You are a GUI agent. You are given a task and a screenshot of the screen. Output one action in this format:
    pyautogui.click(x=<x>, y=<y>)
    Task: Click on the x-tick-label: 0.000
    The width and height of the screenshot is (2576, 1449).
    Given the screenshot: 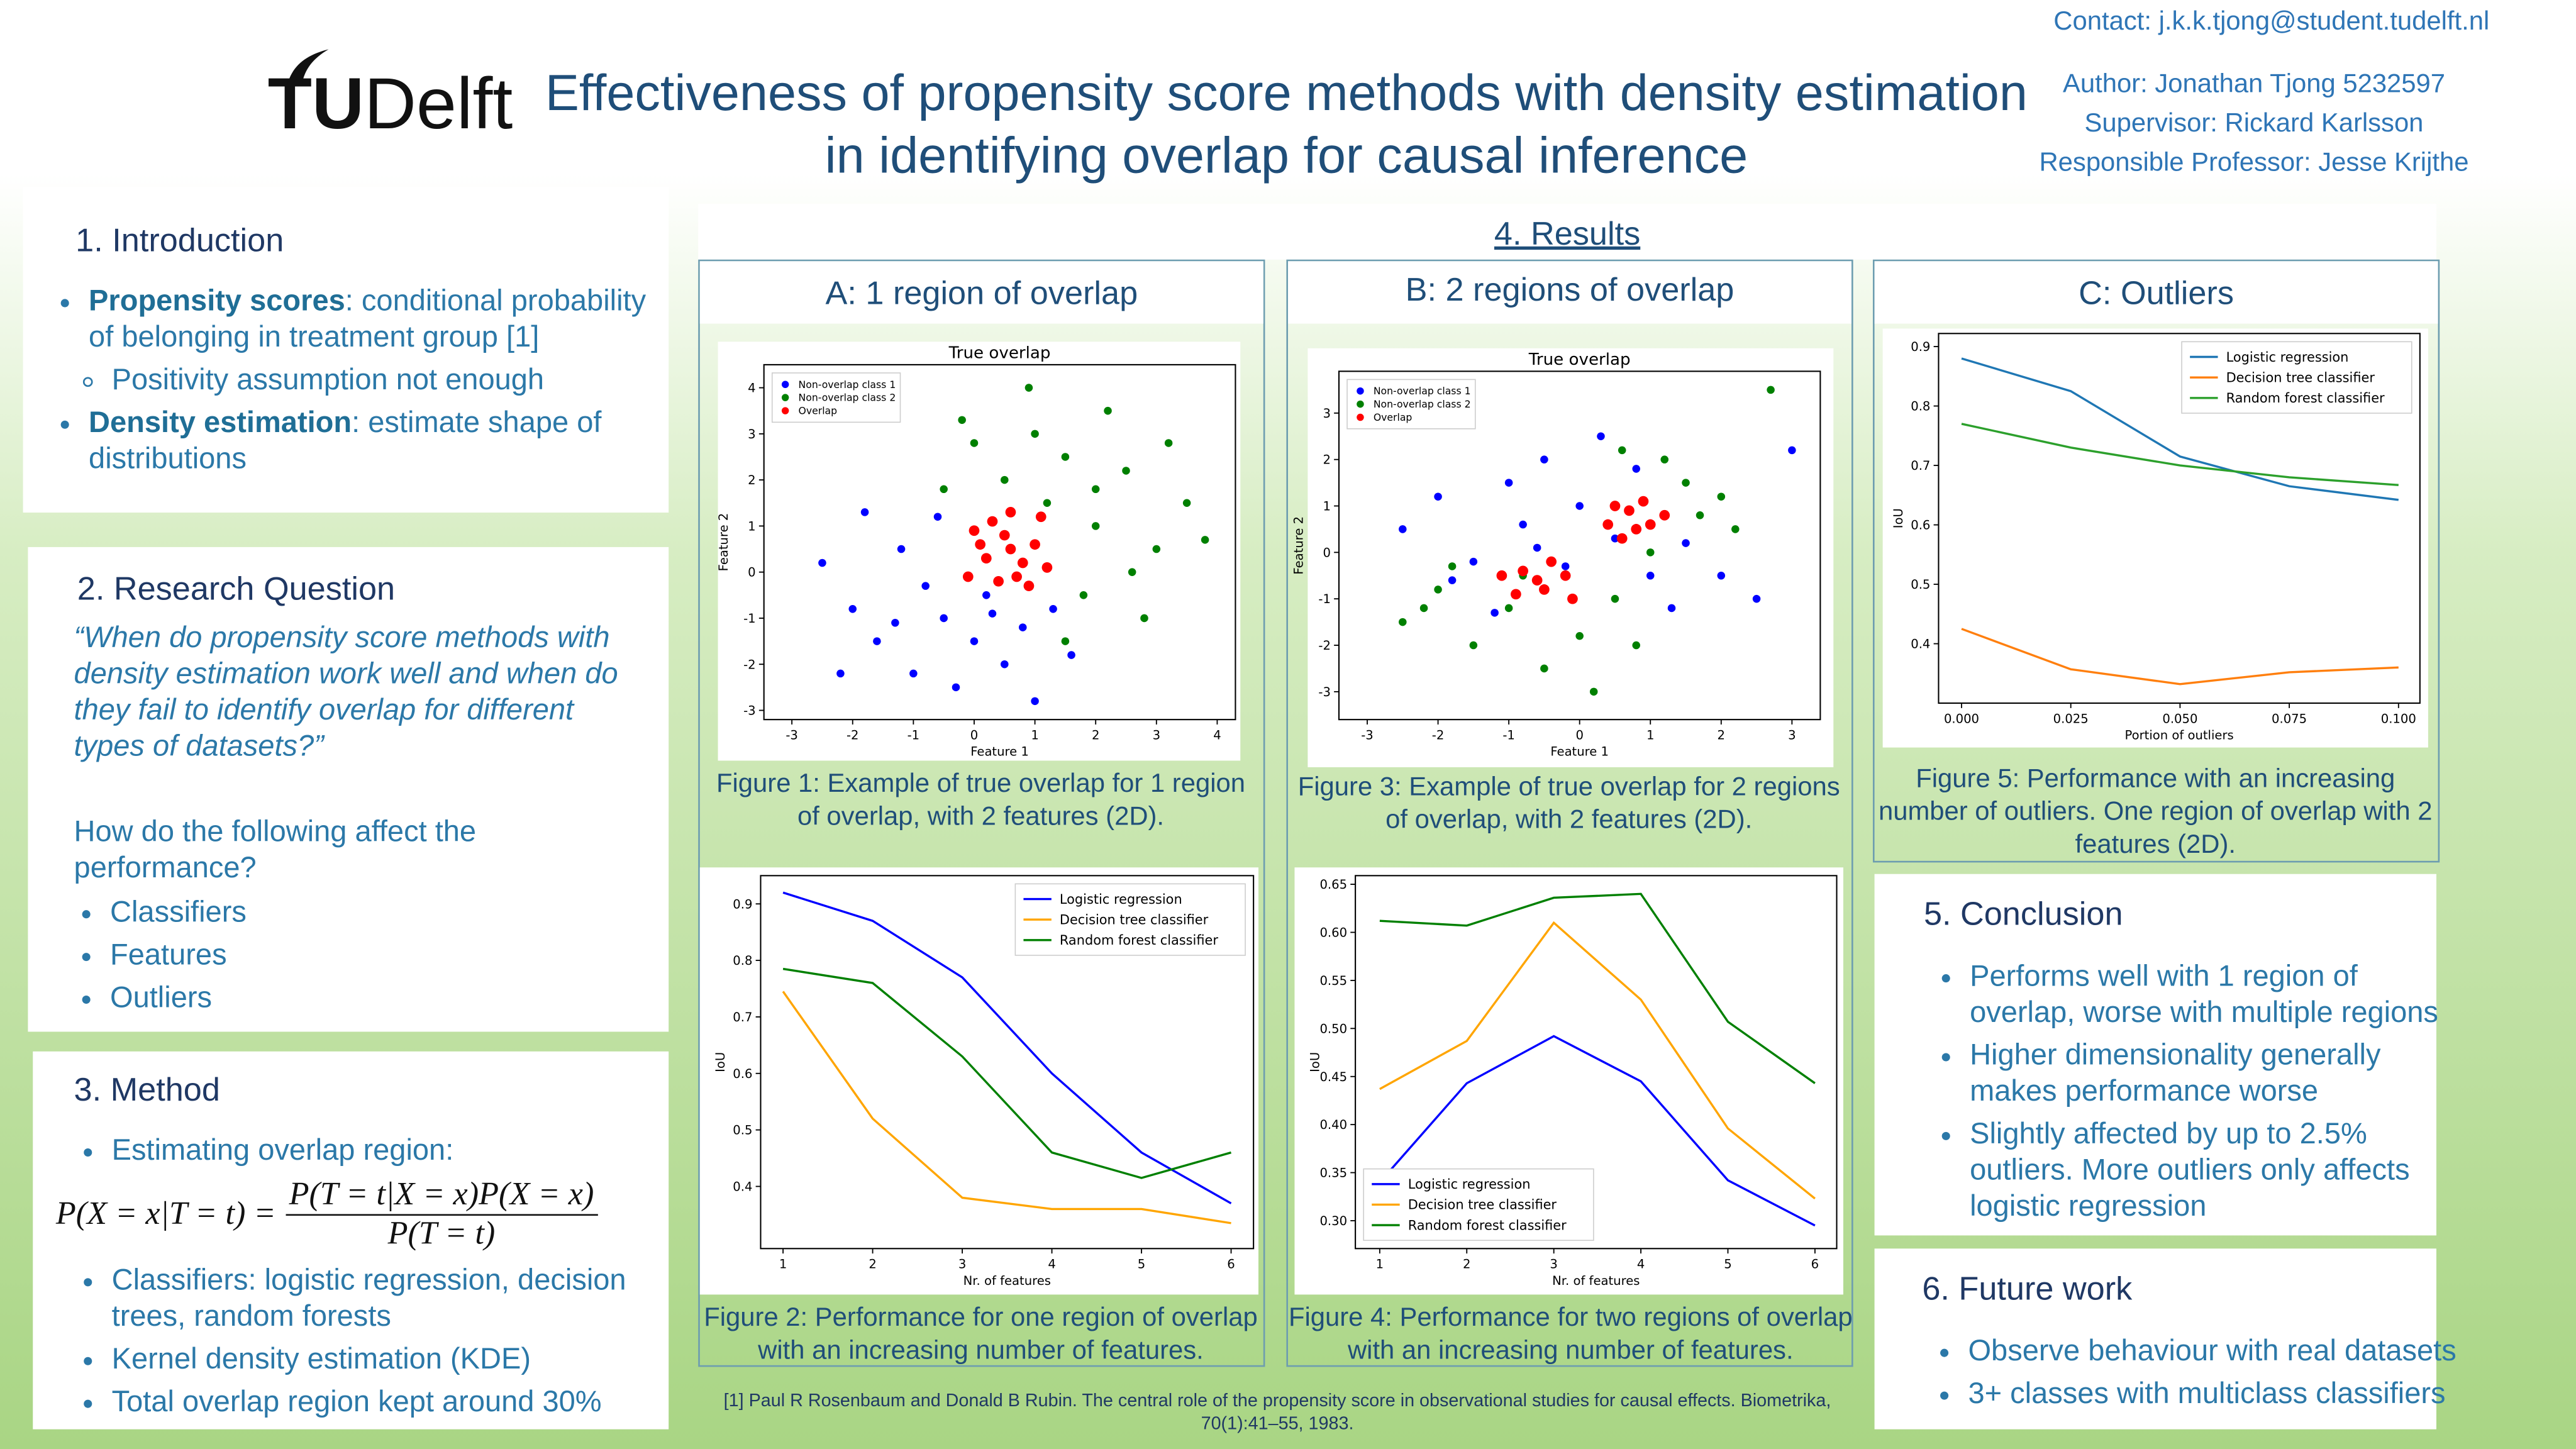 What is the action you would take?
    pyautogui.click(x=1961, y=718)
    